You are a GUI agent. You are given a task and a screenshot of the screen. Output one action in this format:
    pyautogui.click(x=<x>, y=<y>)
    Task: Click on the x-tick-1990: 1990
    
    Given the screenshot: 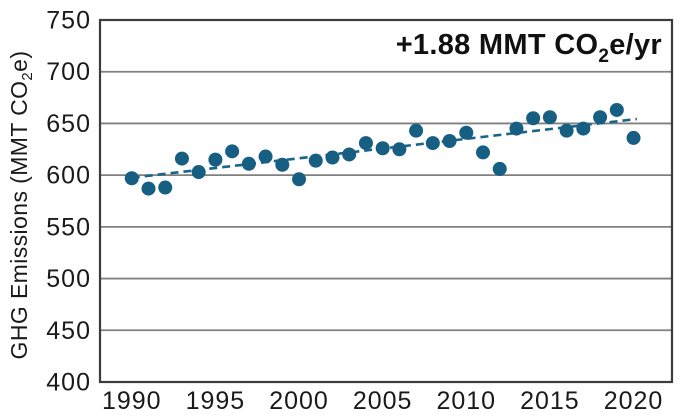 What is the action you would take?
    pyautogui.click(x=132, y=401)
    